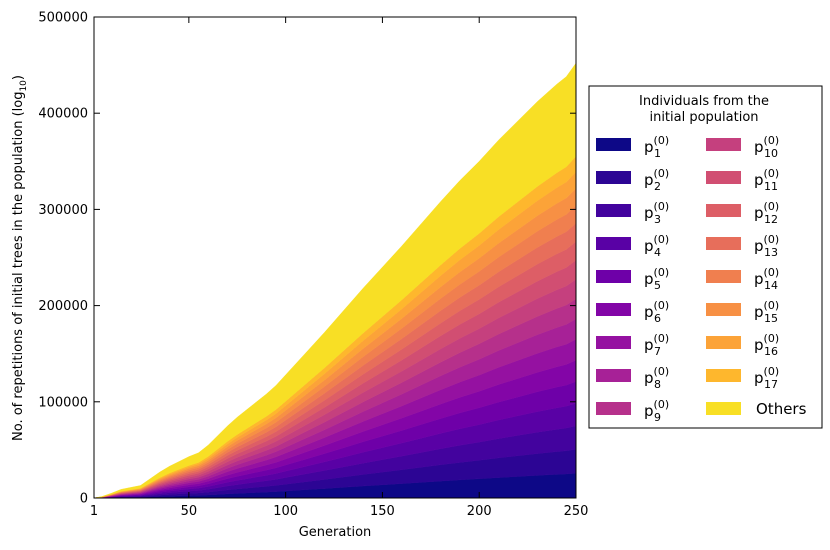 Image resolution: width=830 pixels, height=550 pixels. Describe the element at coordinates (766, 246) in the screenshot. I see `legend-label: p(0) 13` at that location.